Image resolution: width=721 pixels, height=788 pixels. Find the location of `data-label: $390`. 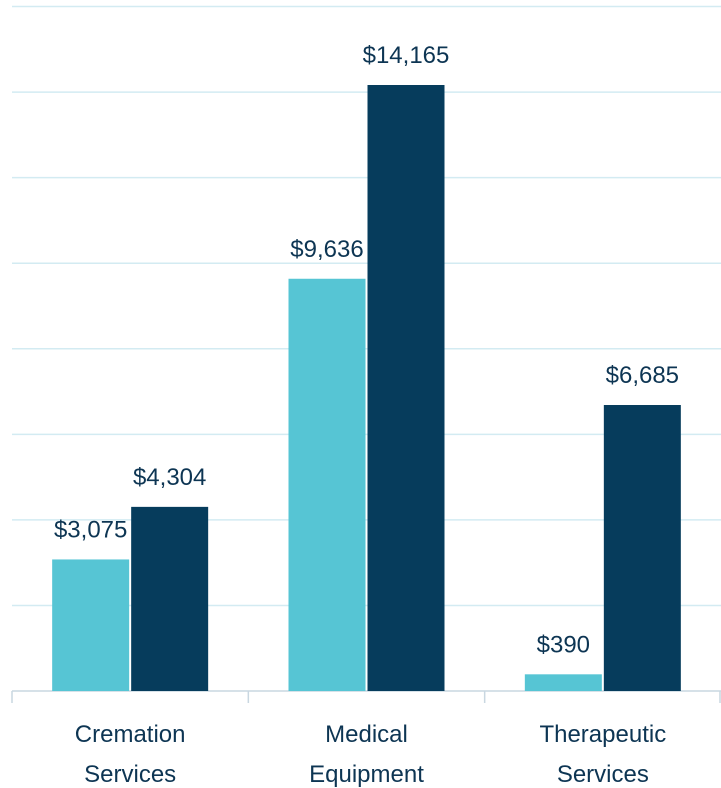

data-label: $390 is located at coordinates (563, 644).